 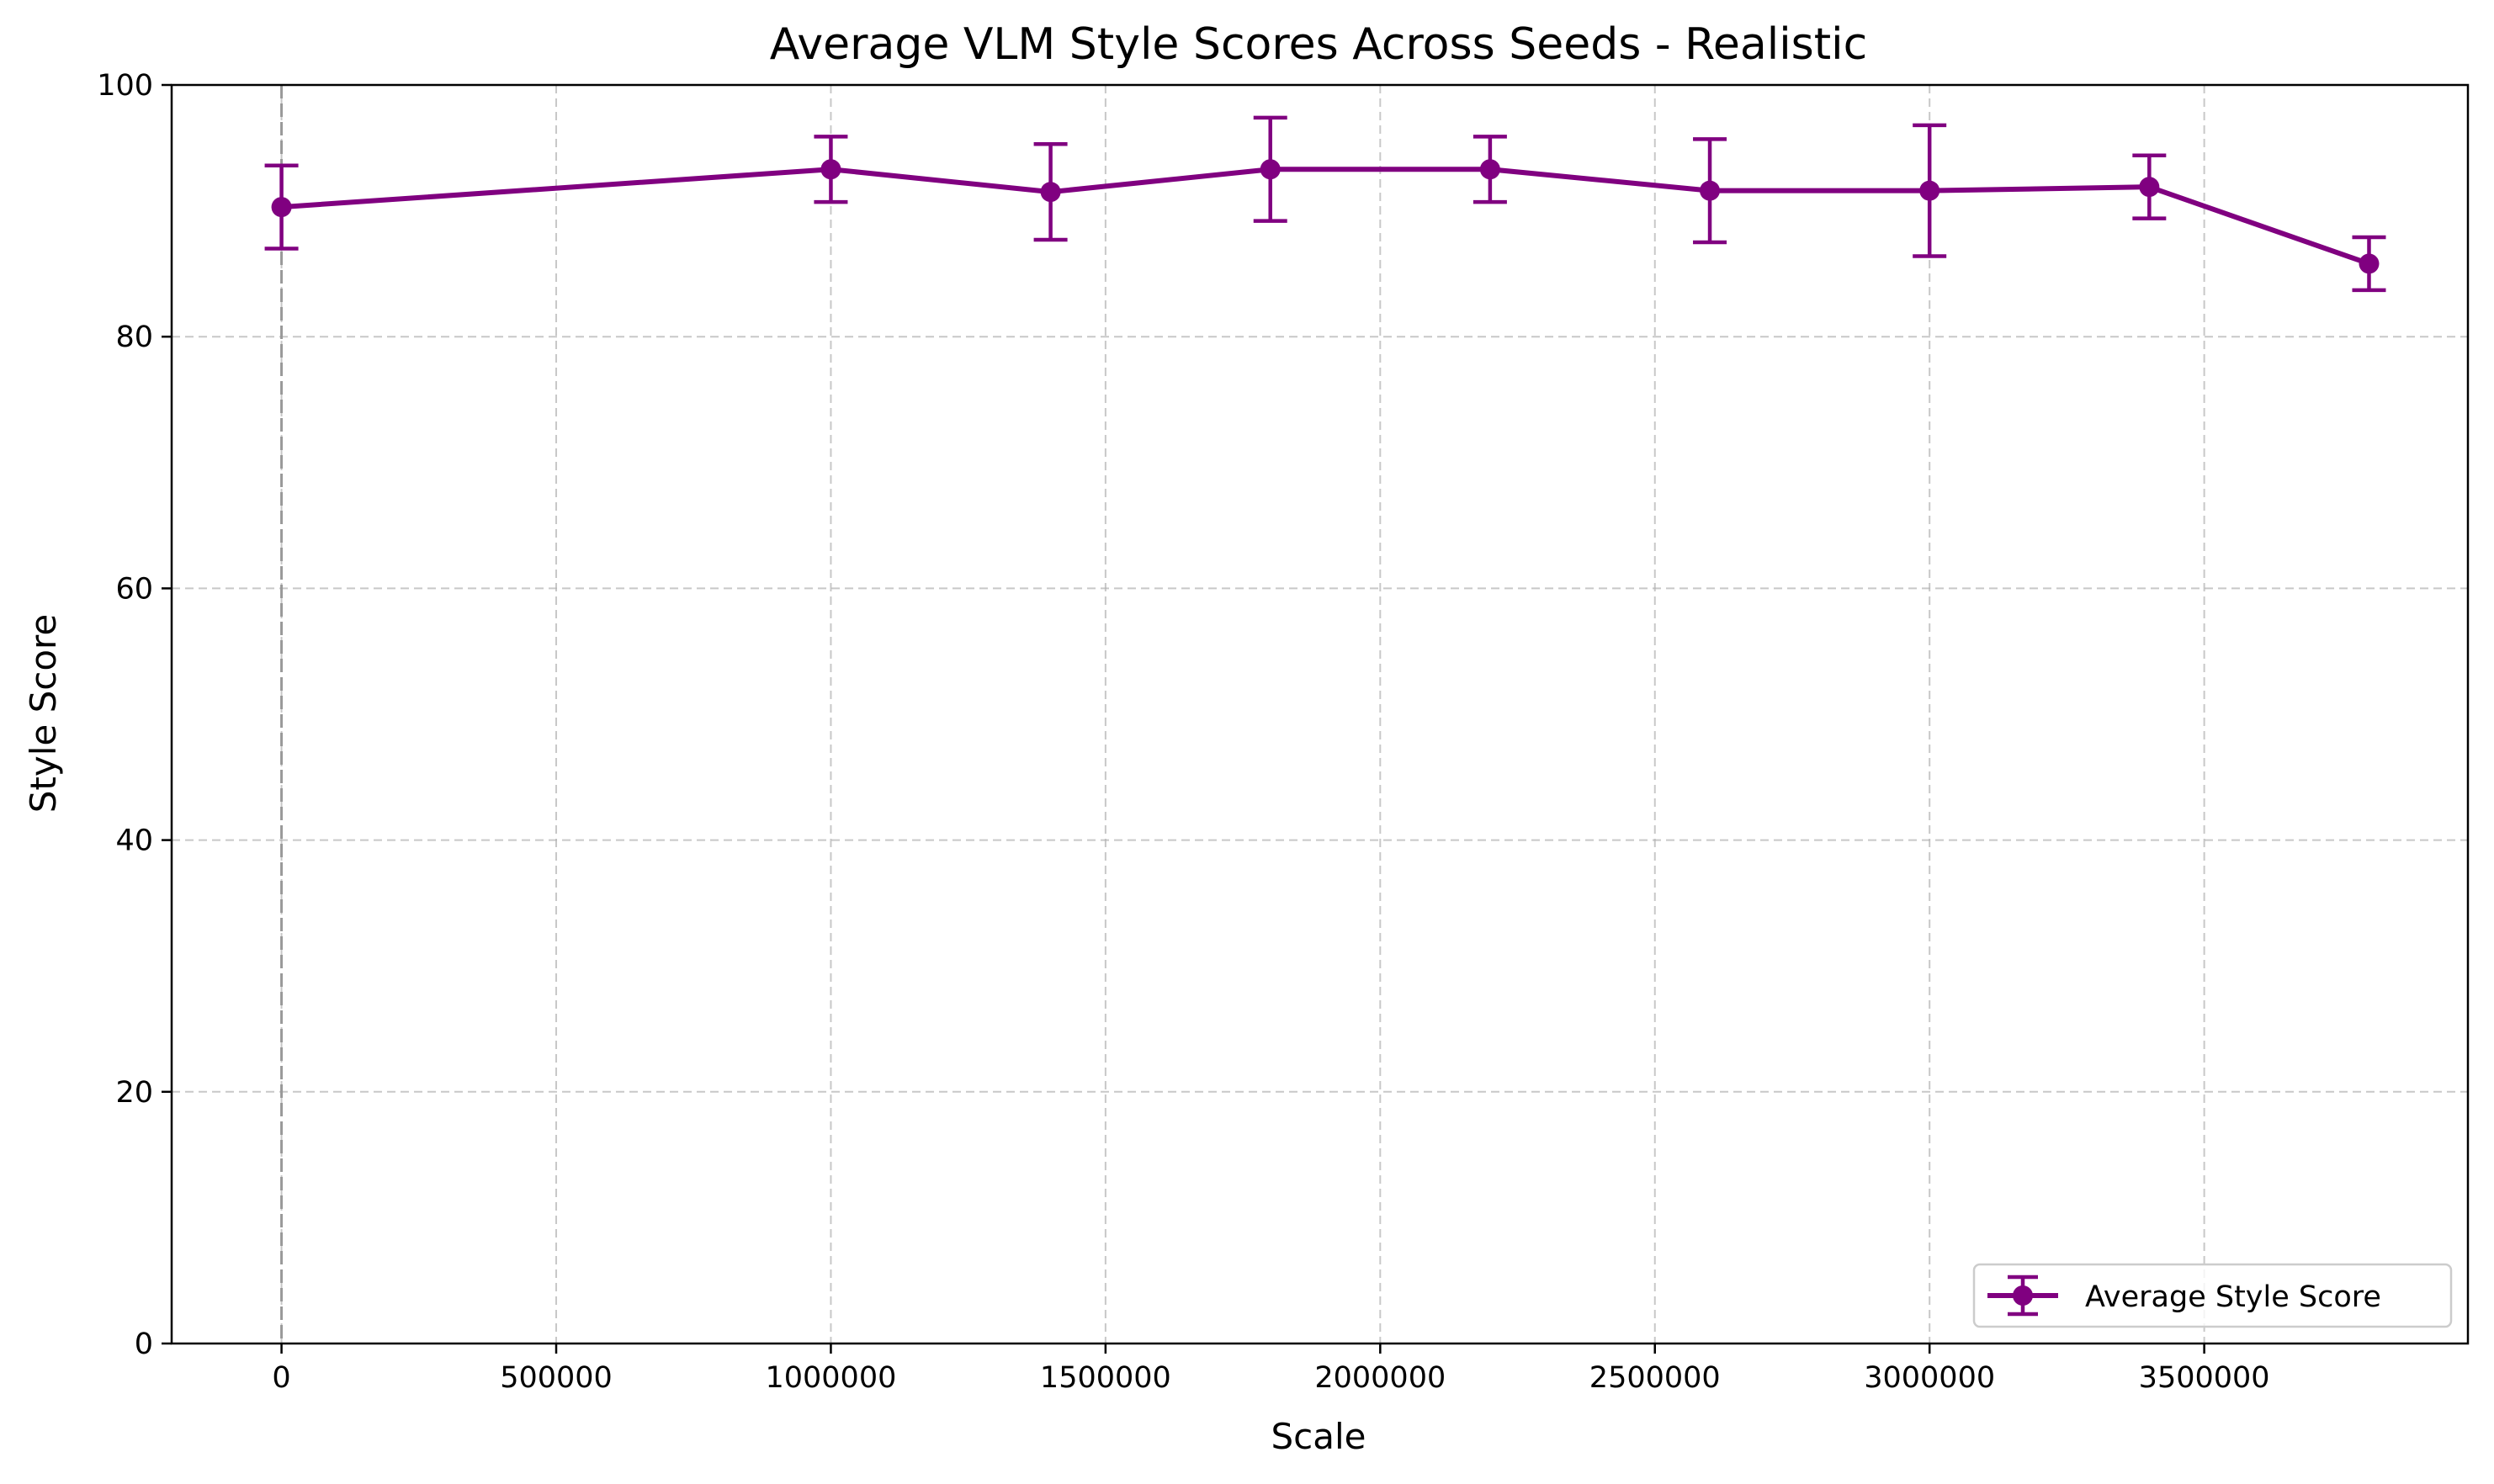 What do you see at coordinates (831, 1378) in the screenshot?
I see `x-tick-label: 1000000` at bounding box center [831, 1378].